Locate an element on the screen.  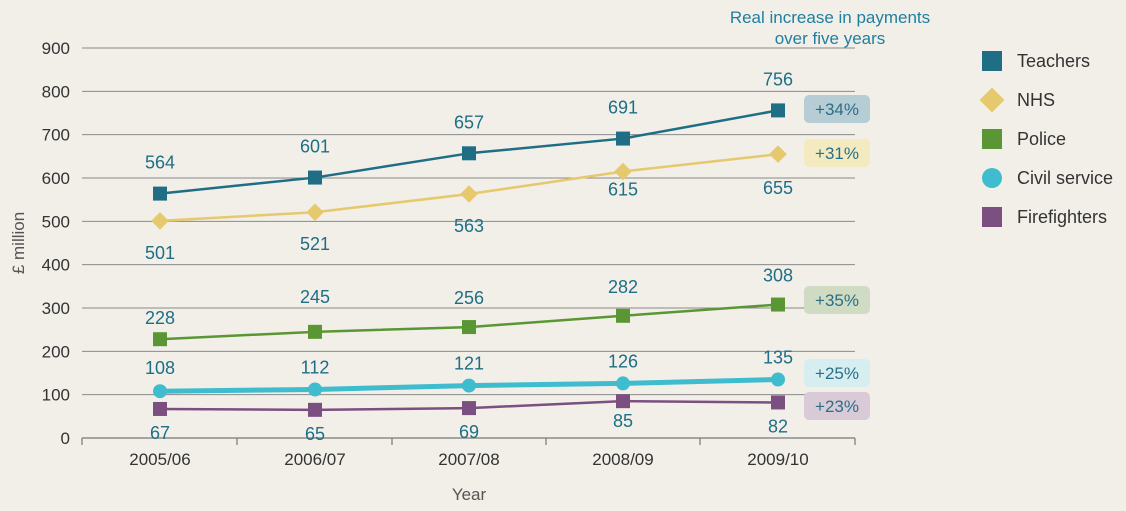
data-label: 135 is located at coordinates (778, 358).